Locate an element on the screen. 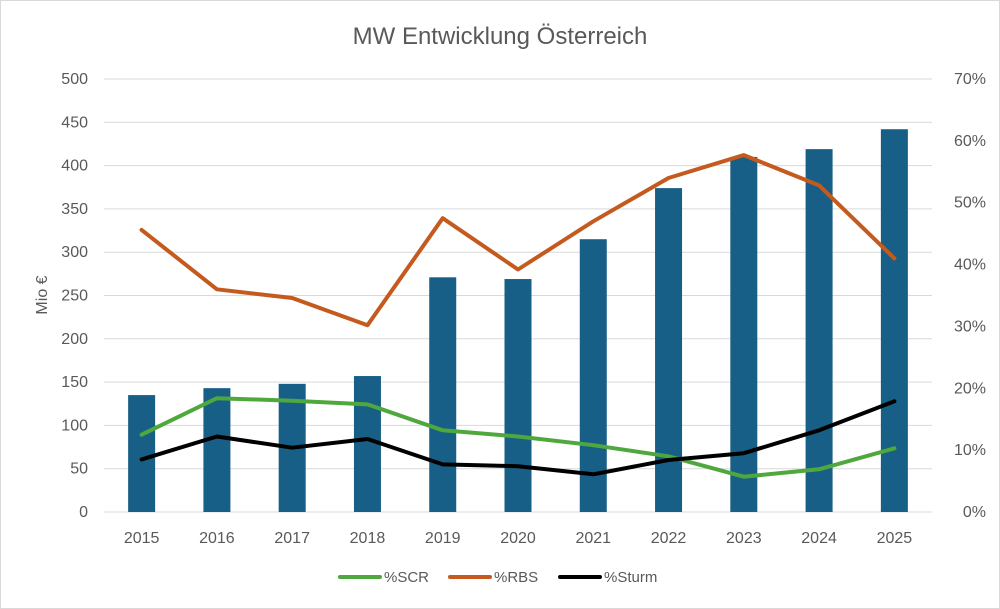 The height and width of the screenshot is (609, 1000). x-tick-label: 2023 is located at coordinates (744, 538).